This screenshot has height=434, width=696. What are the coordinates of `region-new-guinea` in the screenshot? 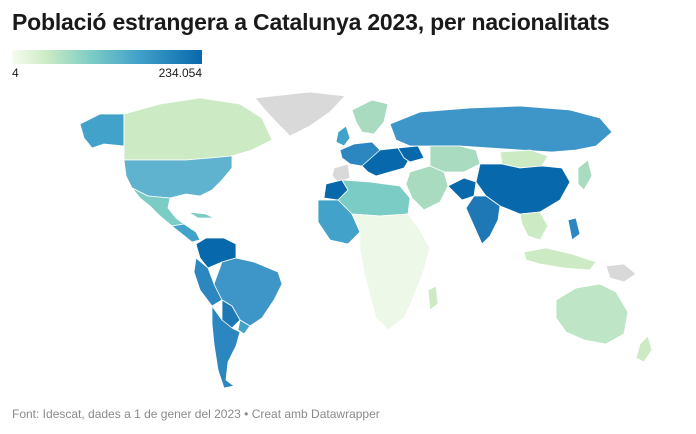 It's located at (621, 273).